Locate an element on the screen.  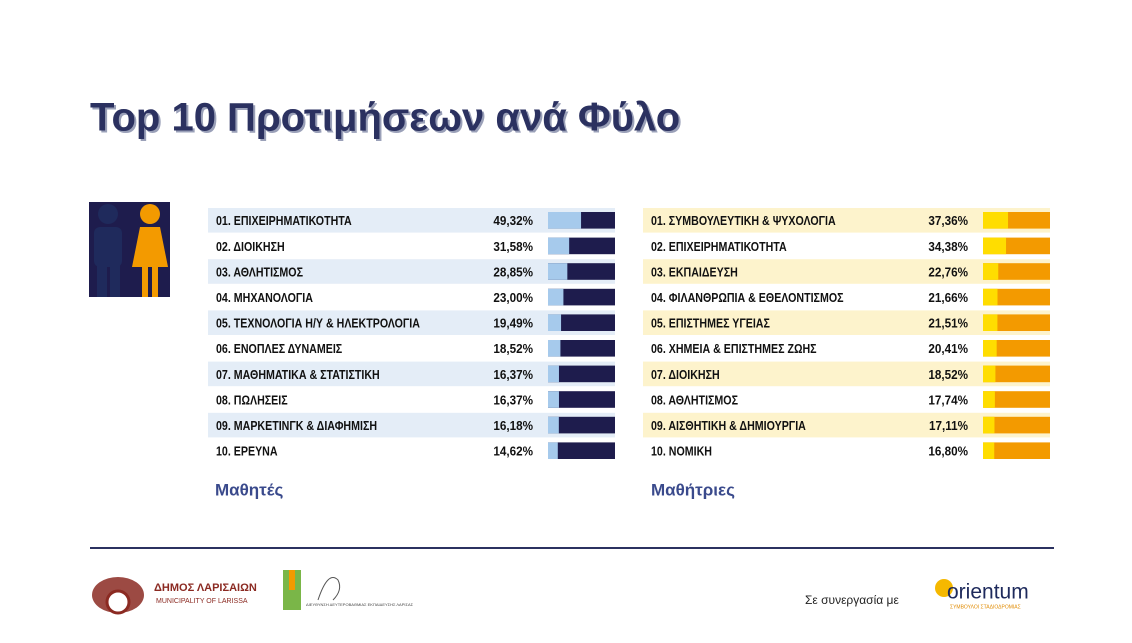
municipality-name-en: MUNICIPALITY OF LARISSA is located at coordinates (202, 601).